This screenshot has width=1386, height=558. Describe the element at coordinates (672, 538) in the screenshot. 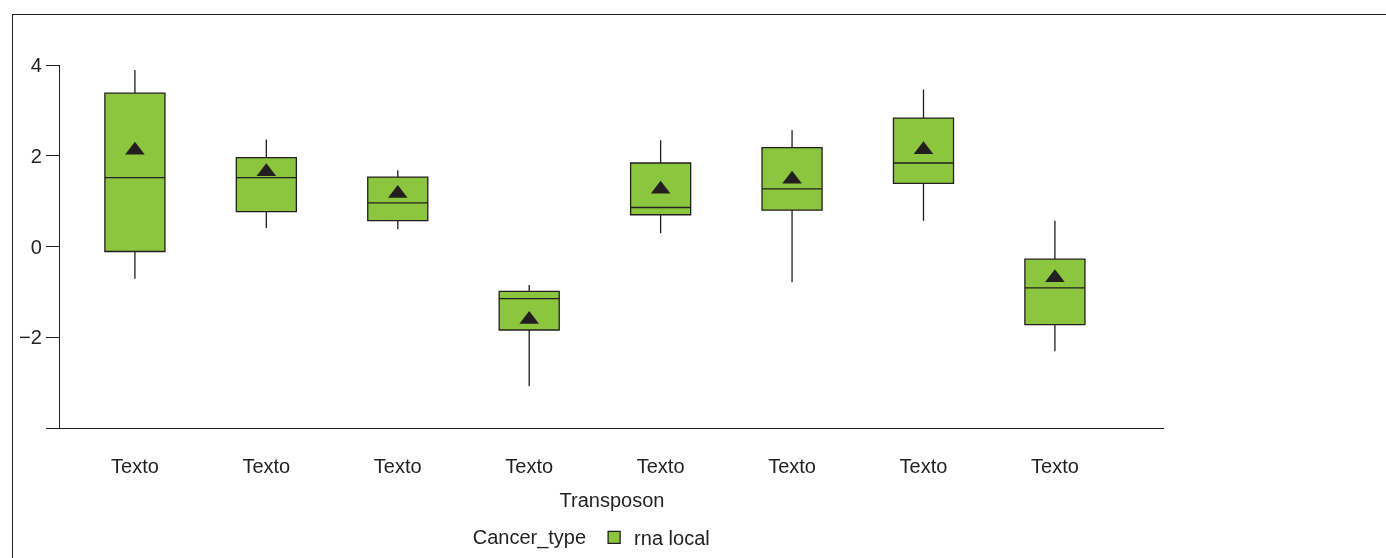

I see `legend-label: rna local` at that location.